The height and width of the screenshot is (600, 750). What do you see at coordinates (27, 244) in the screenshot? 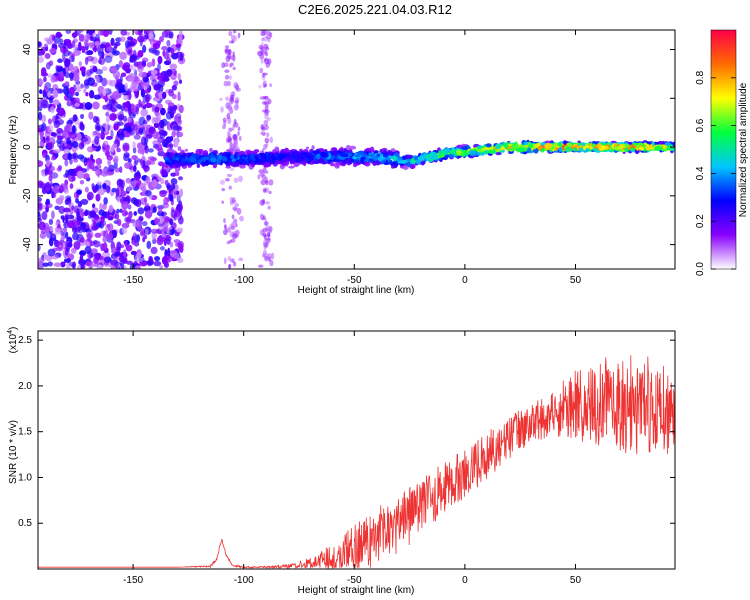
I see `y-tick-label: -40` at bounding box center [27, 244].